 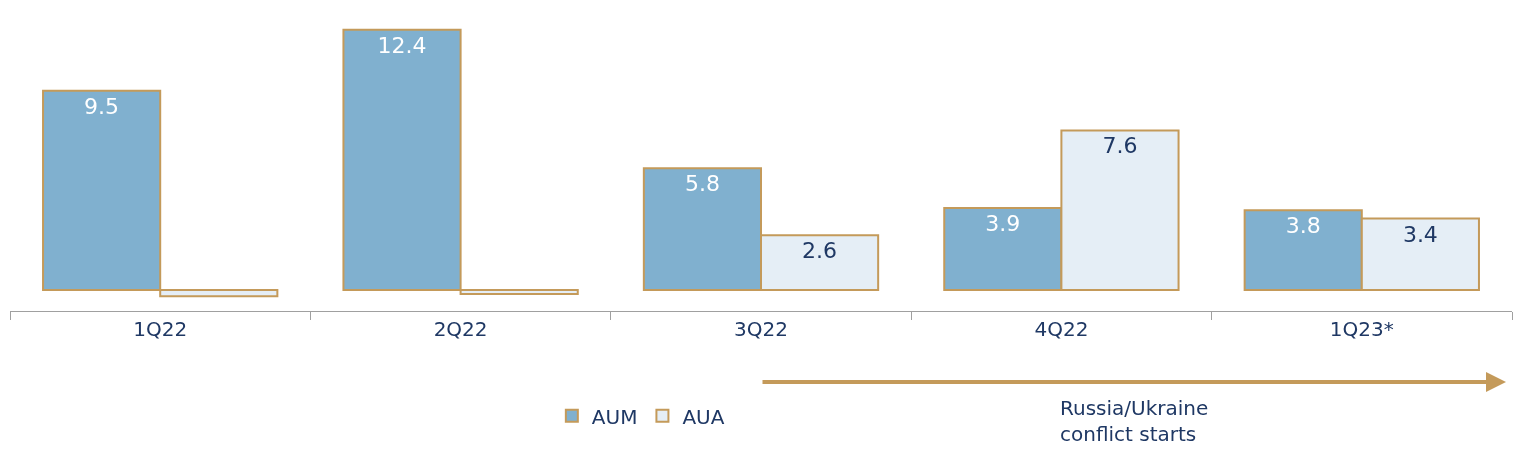 What do you see at coordinates (820, 251) in the screenshot?
I see `data-label: 2.6` at bounding box center [820, 251].